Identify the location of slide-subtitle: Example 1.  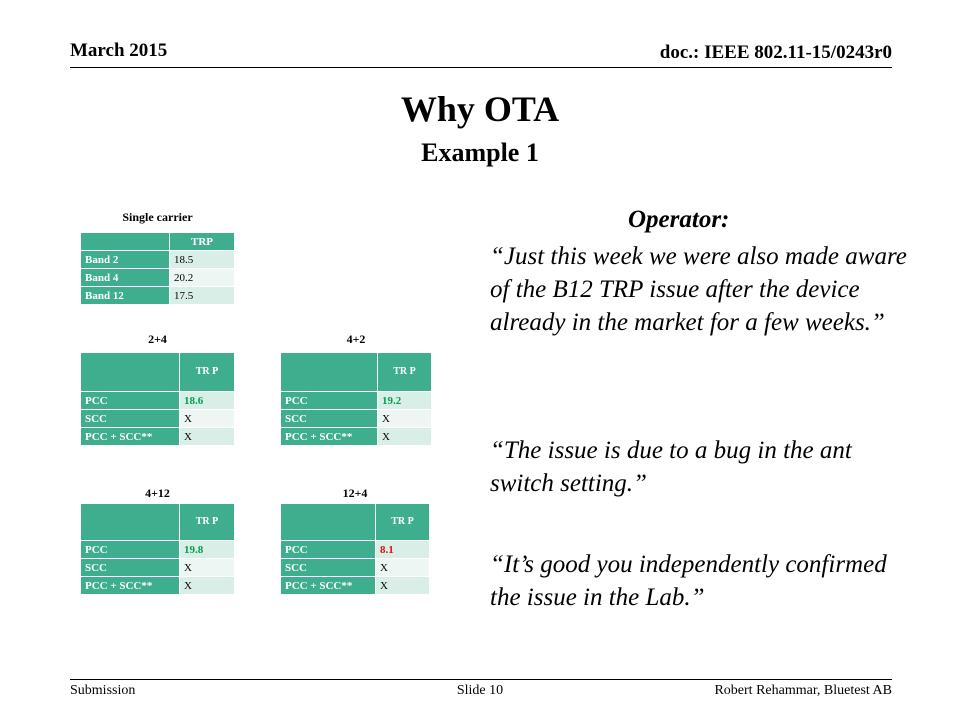
(480, 152).